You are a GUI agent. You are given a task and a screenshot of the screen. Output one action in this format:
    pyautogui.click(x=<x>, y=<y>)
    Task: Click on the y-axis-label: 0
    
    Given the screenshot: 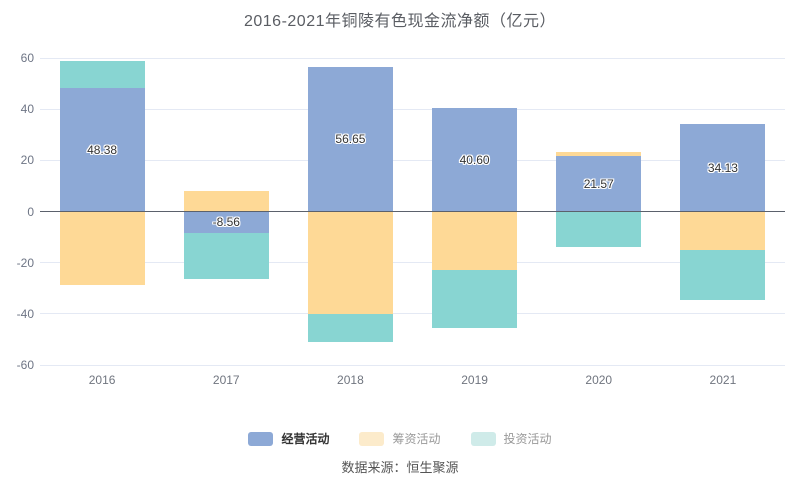 What is the action you would take?
    pyautogui.click(x=30, y=211)
    